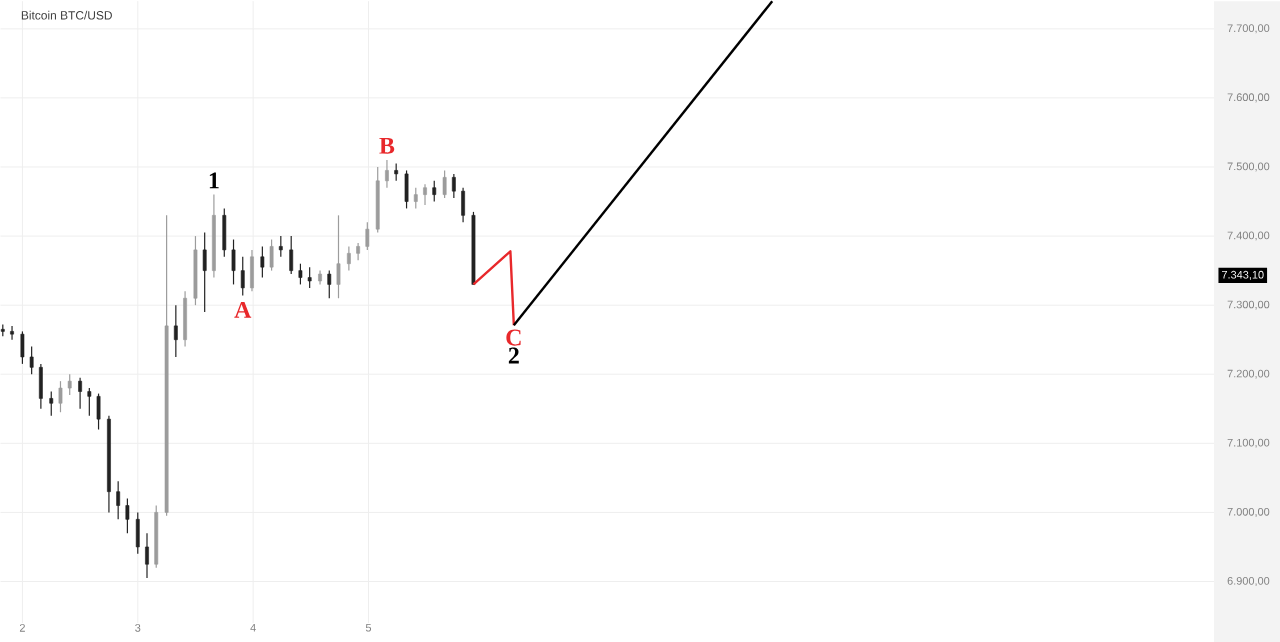 Image resolution: width=1280 pixels, height=642 pixels. I want to click on annotation: B, so click(387, 145).